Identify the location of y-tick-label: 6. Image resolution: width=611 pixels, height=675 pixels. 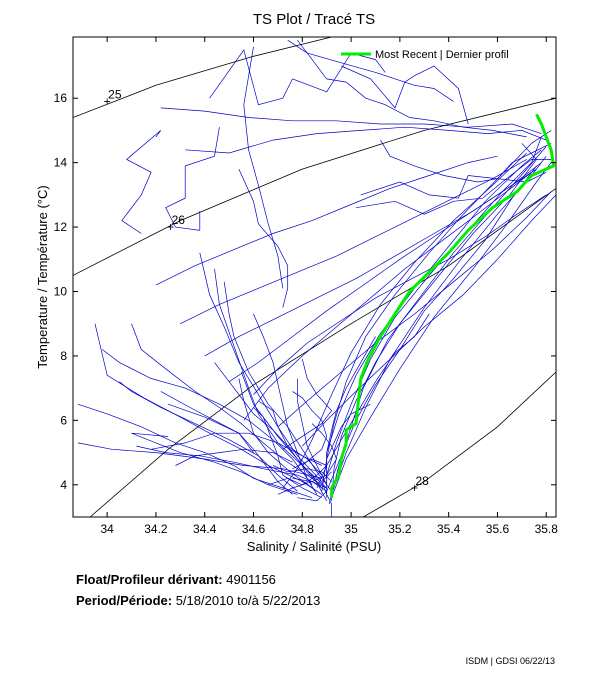
(63, 420).